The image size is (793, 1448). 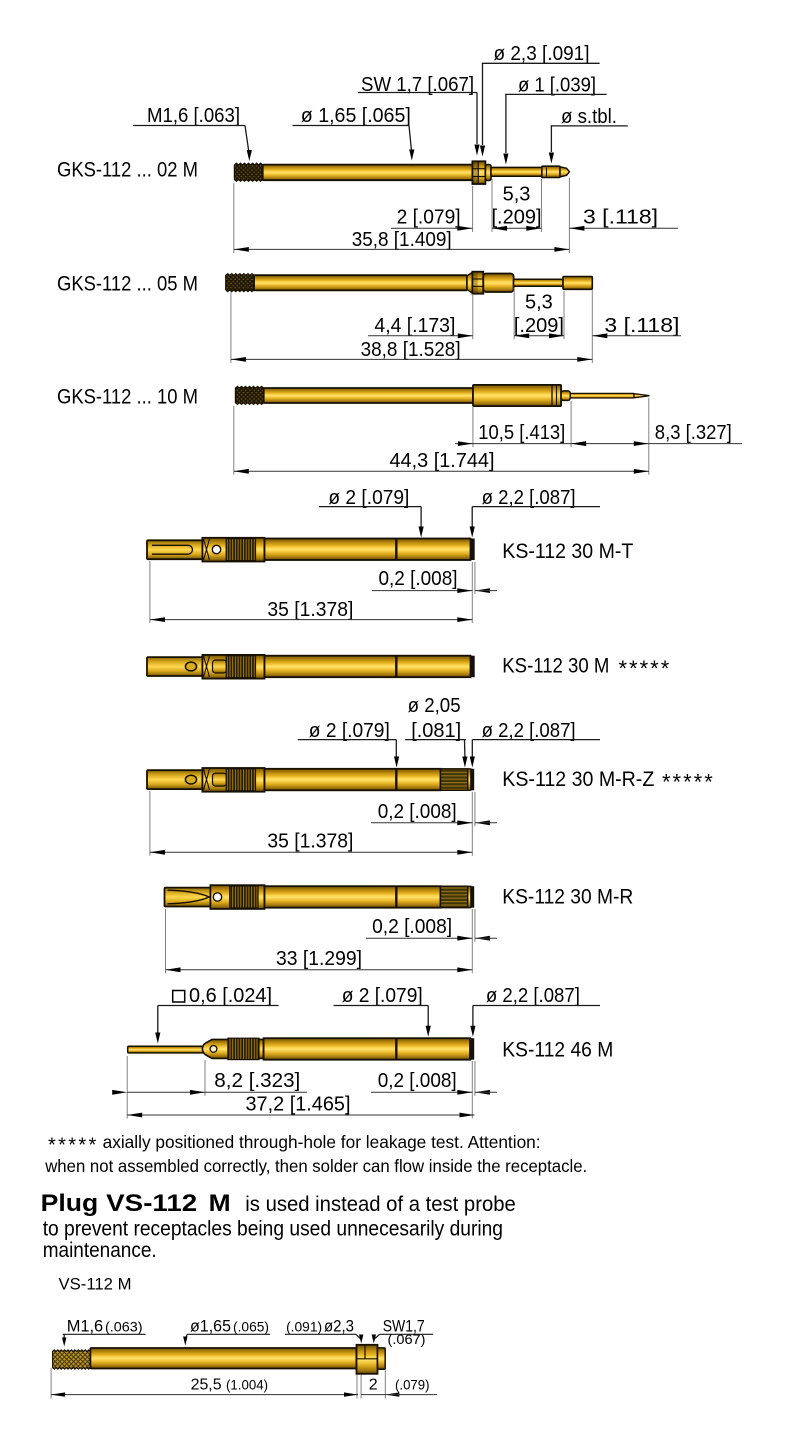 What do you see at coordinates (127, 397) in the screenshot?
I see `svg-text: GKS-112 ... 10 M` at bounding box center [127, 397].